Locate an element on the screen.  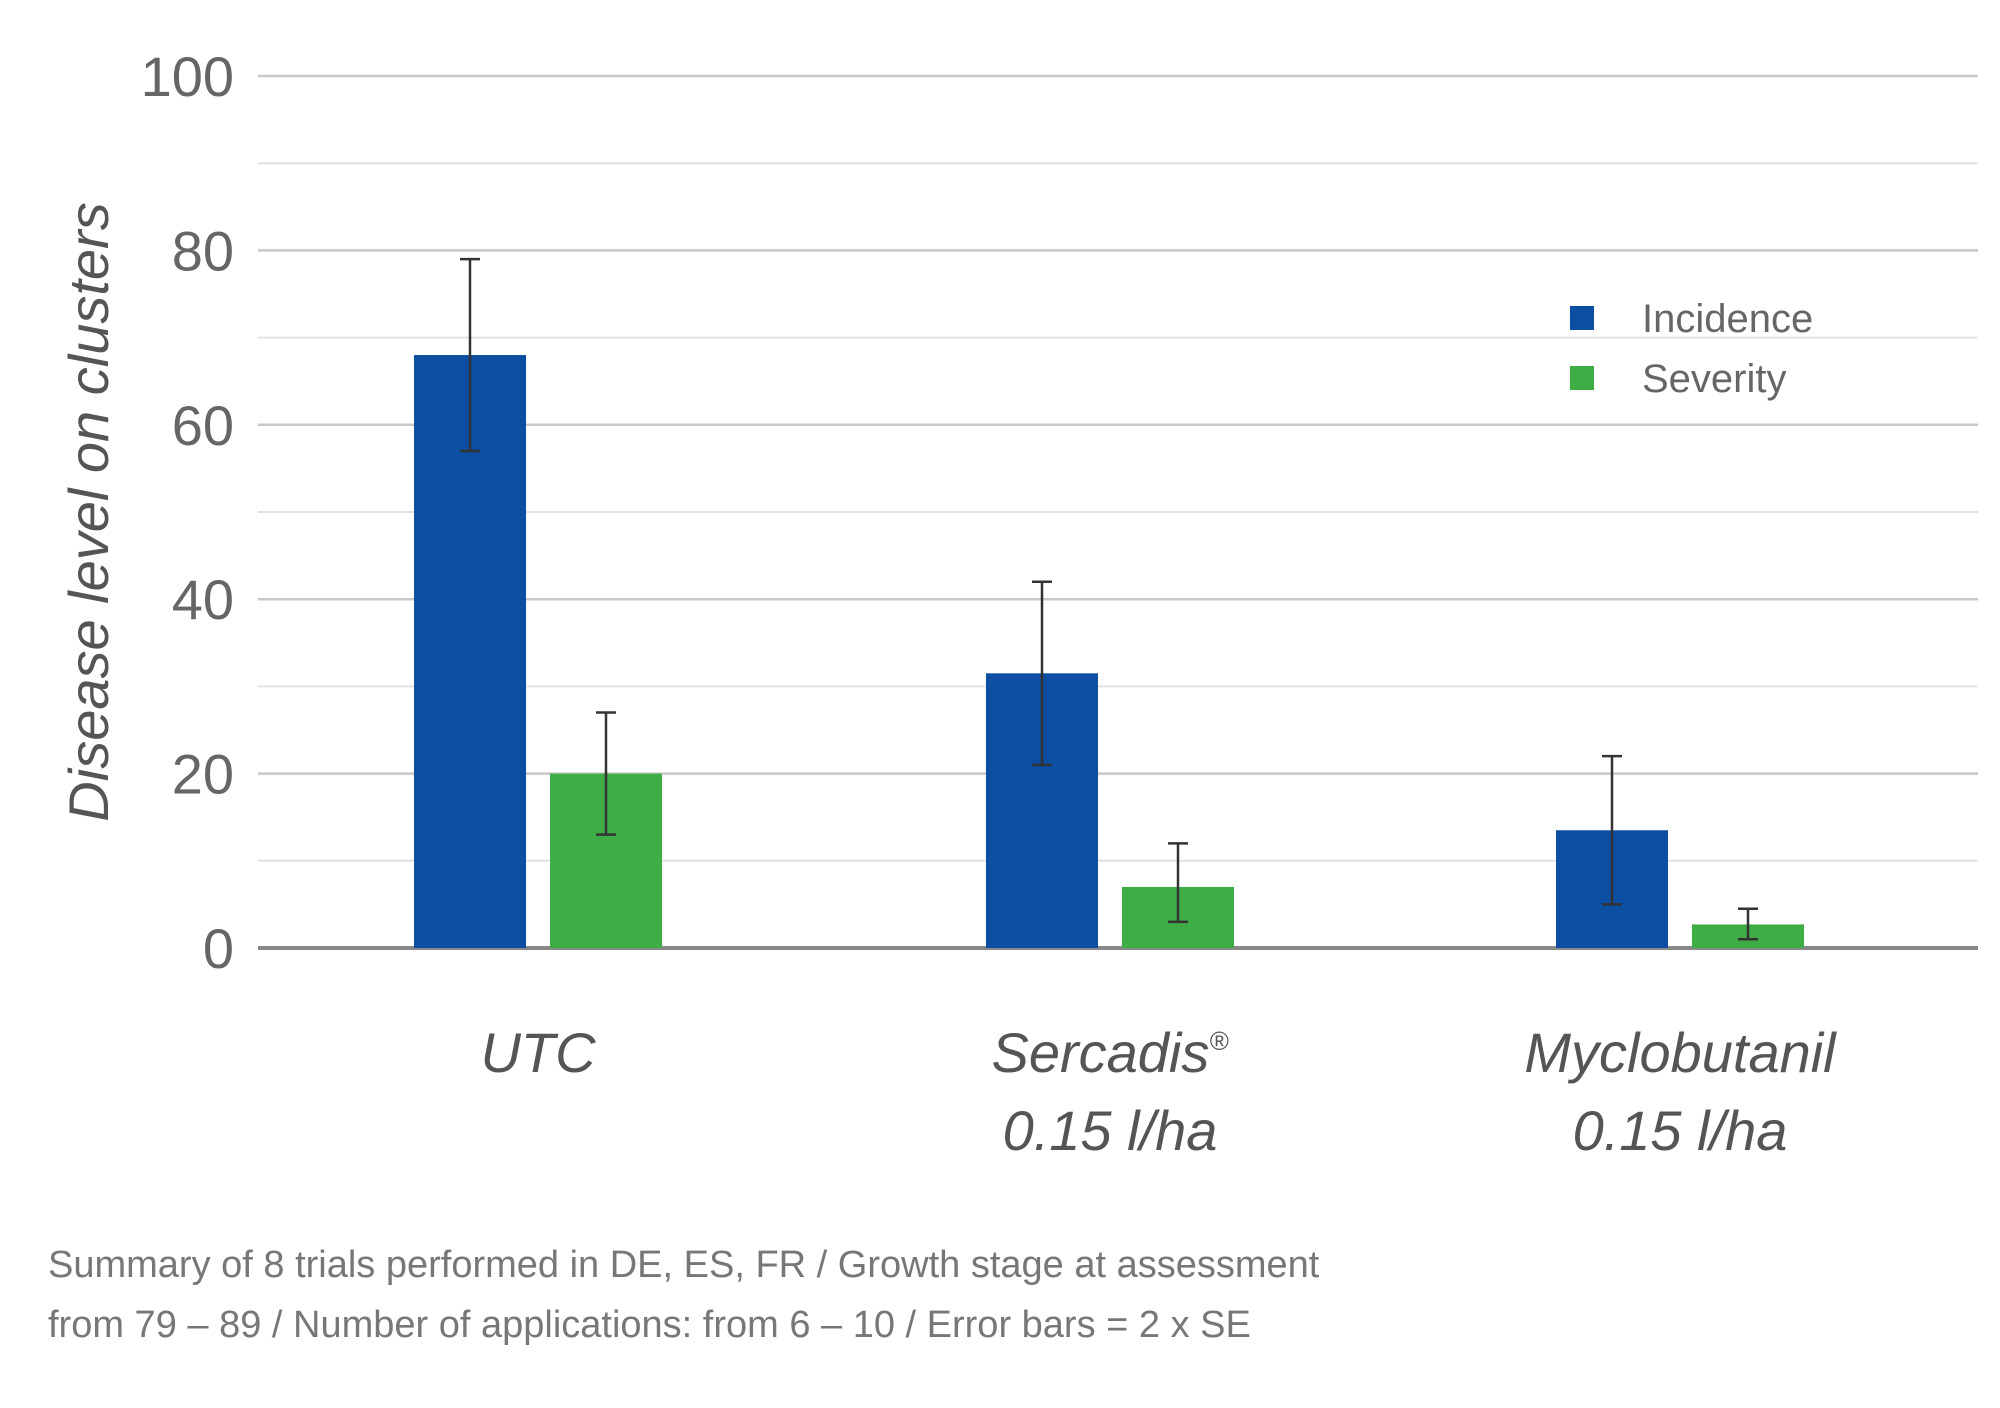
legend-swatch-severity is located at coordinates (1582, 378).